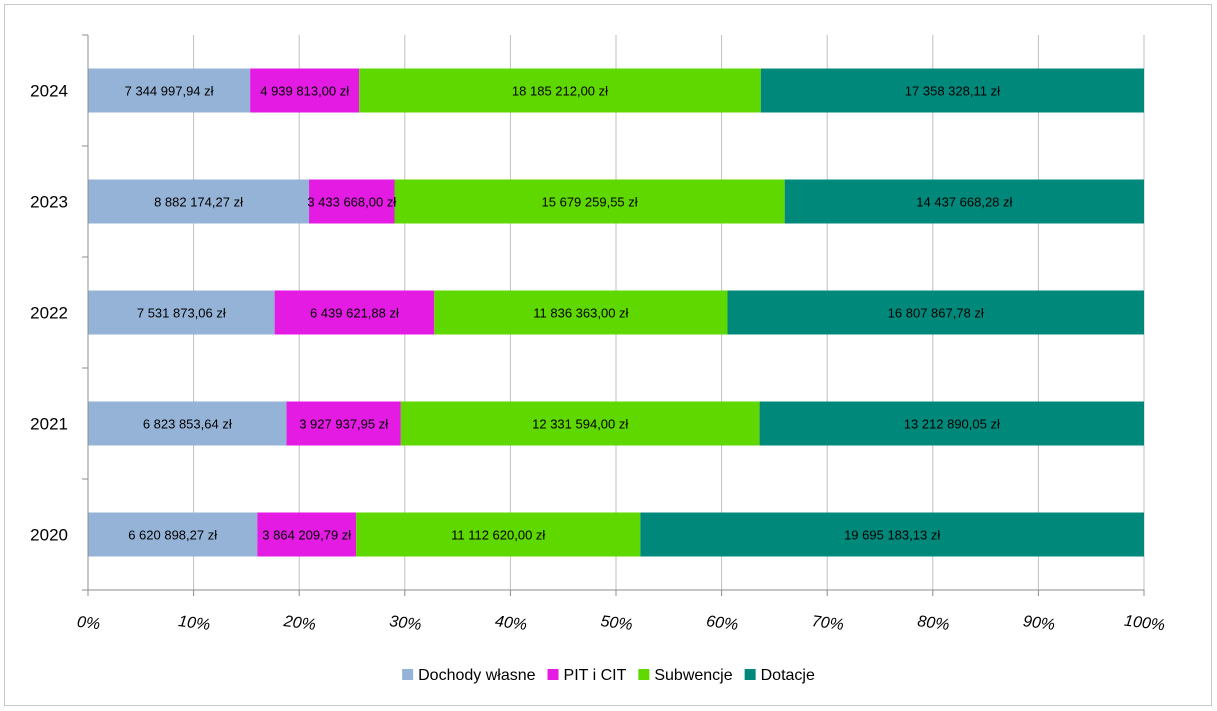 Image resolution: width=1217 pixels, height=711 pixels. I want to click on legend-item: Dochody własne, so click(469, 675).